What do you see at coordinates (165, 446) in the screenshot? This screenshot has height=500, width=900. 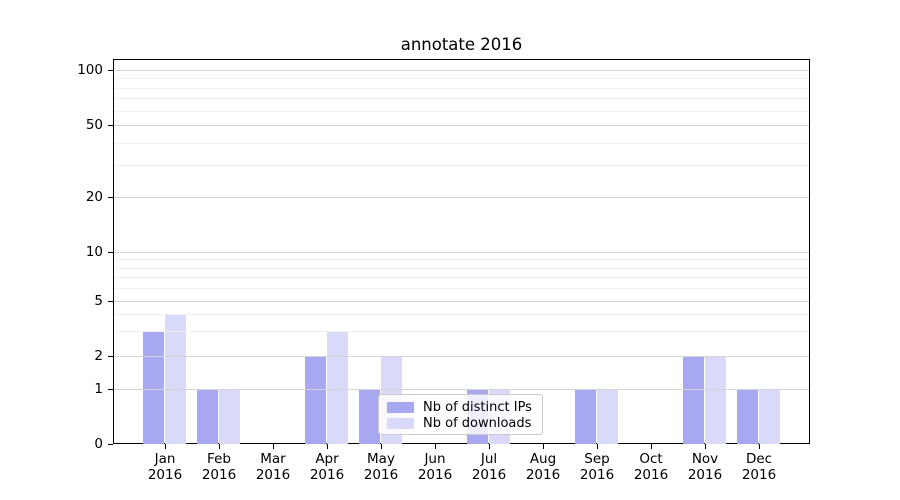 I see `x-tick-jan` at bounding box center [165, 446].